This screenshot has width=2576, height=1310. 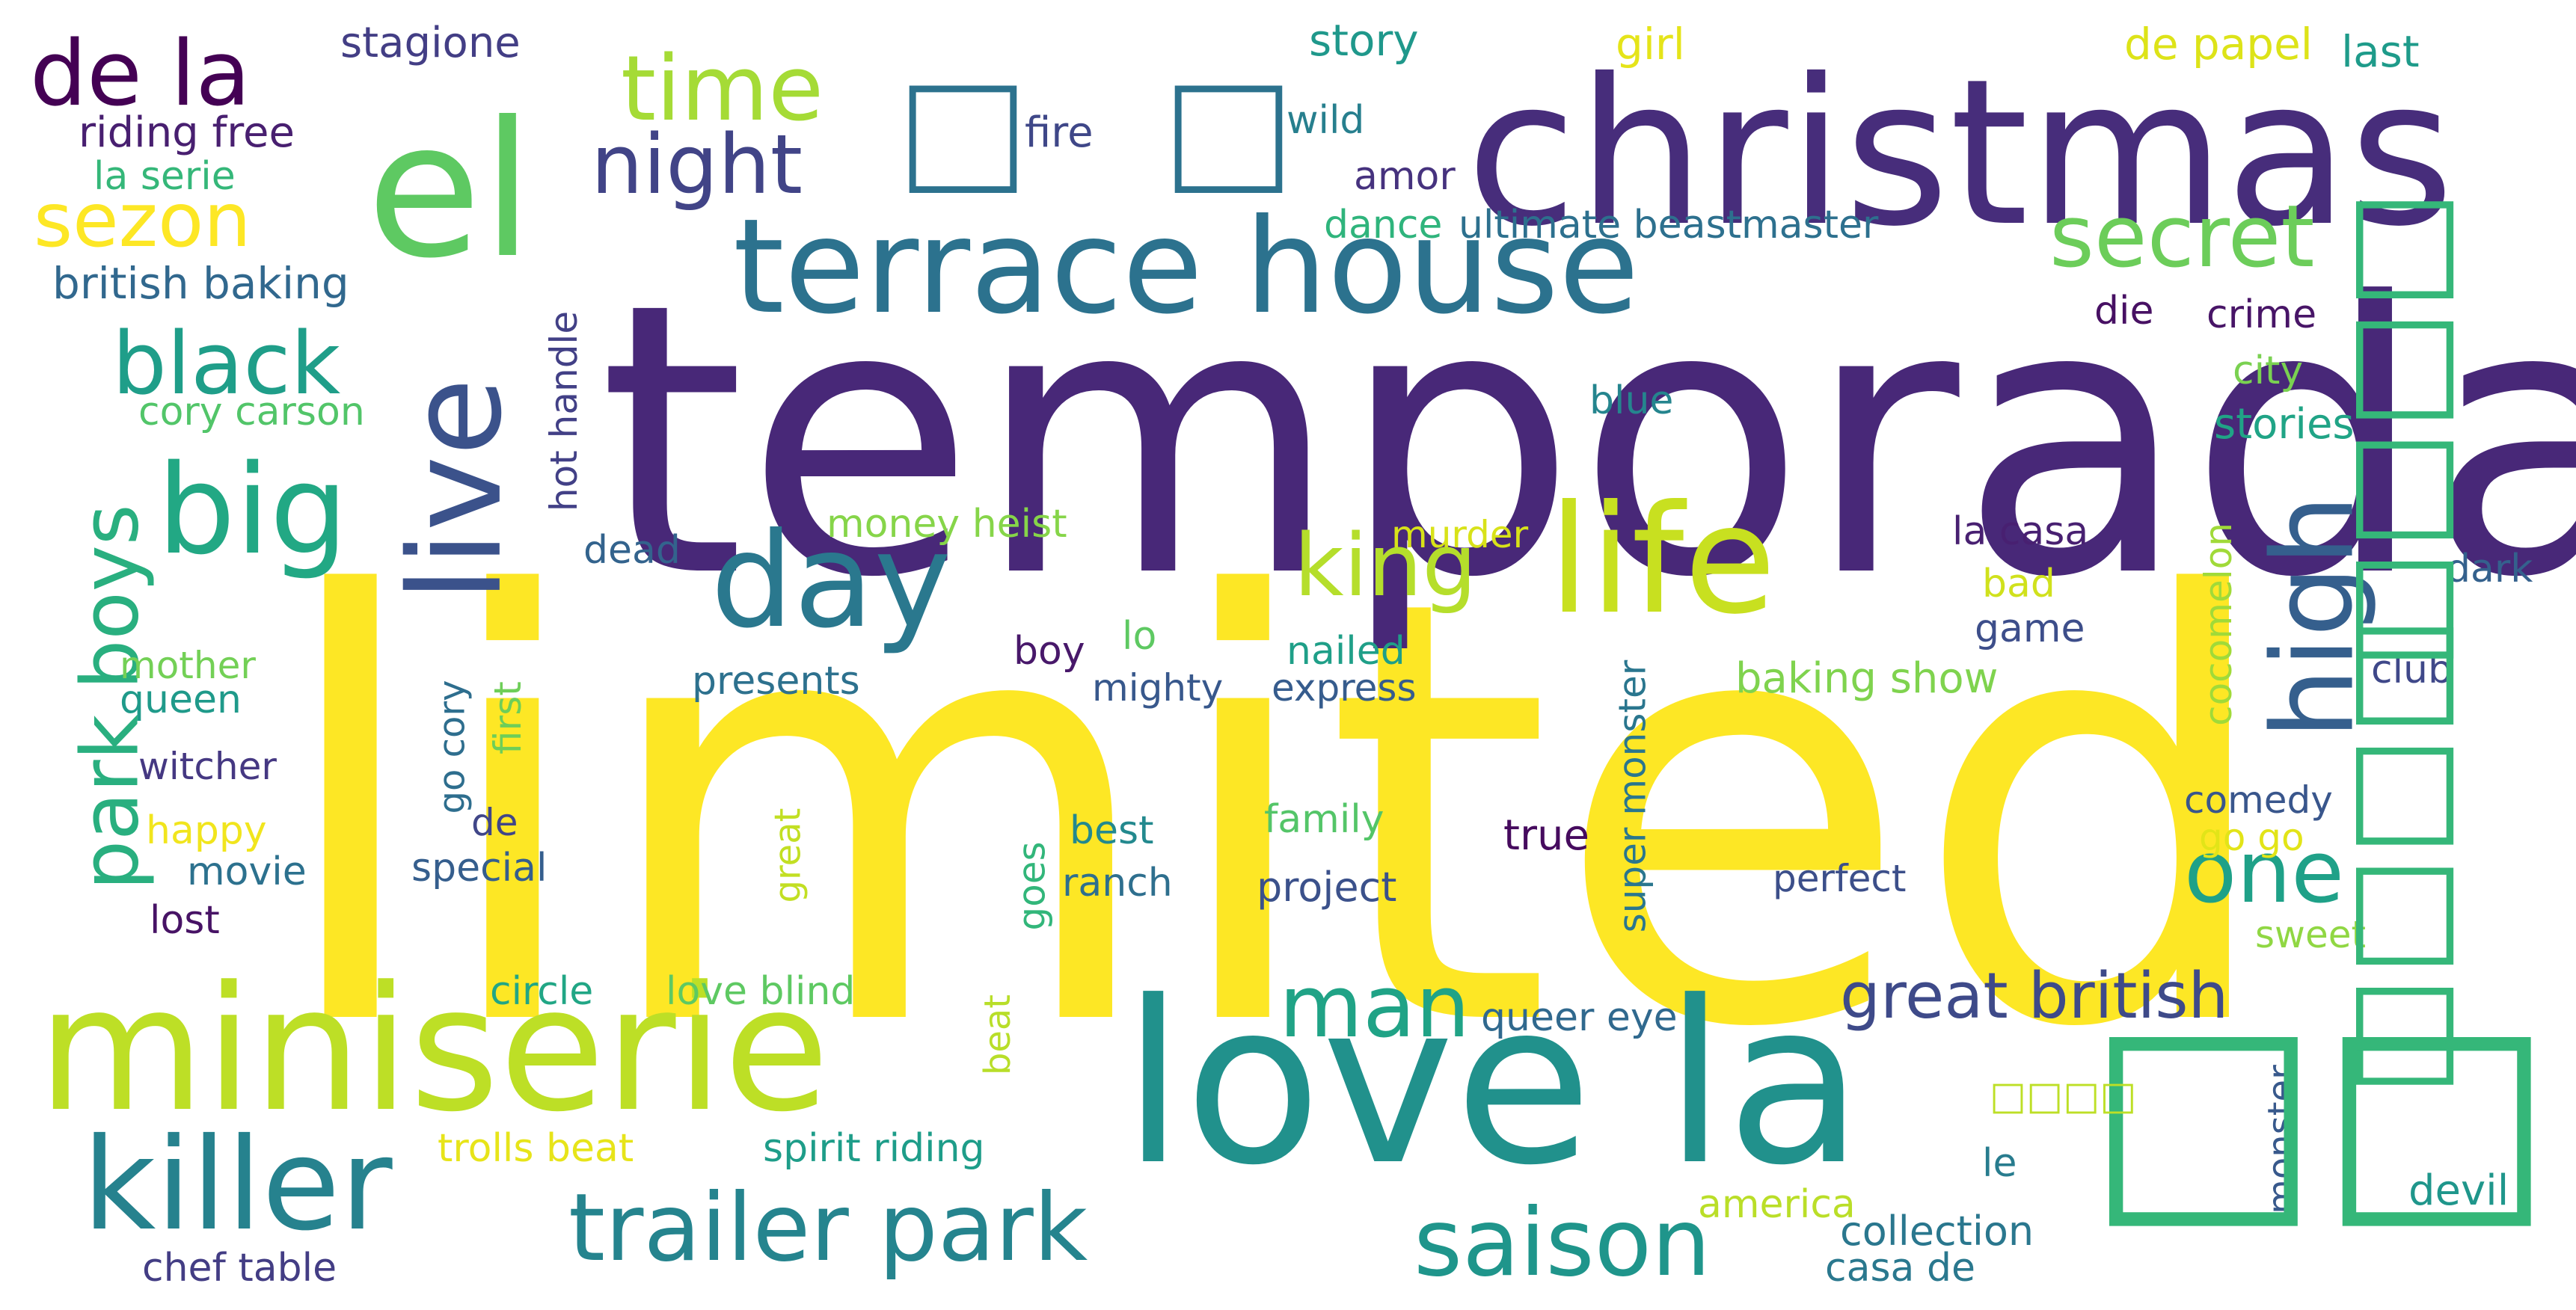 I want to click on word: queen, so click(x=181, y=699).